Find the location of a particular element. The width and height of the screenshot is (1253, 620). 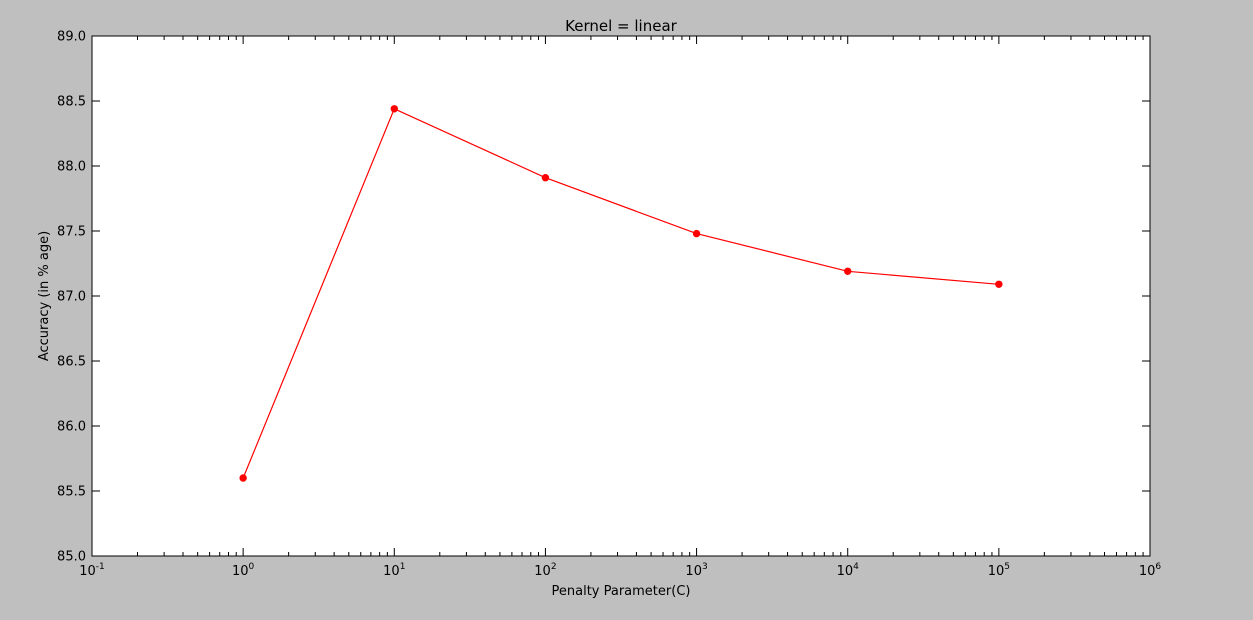

y-tick-label: 88.0 is located at coordinates (71, 167).